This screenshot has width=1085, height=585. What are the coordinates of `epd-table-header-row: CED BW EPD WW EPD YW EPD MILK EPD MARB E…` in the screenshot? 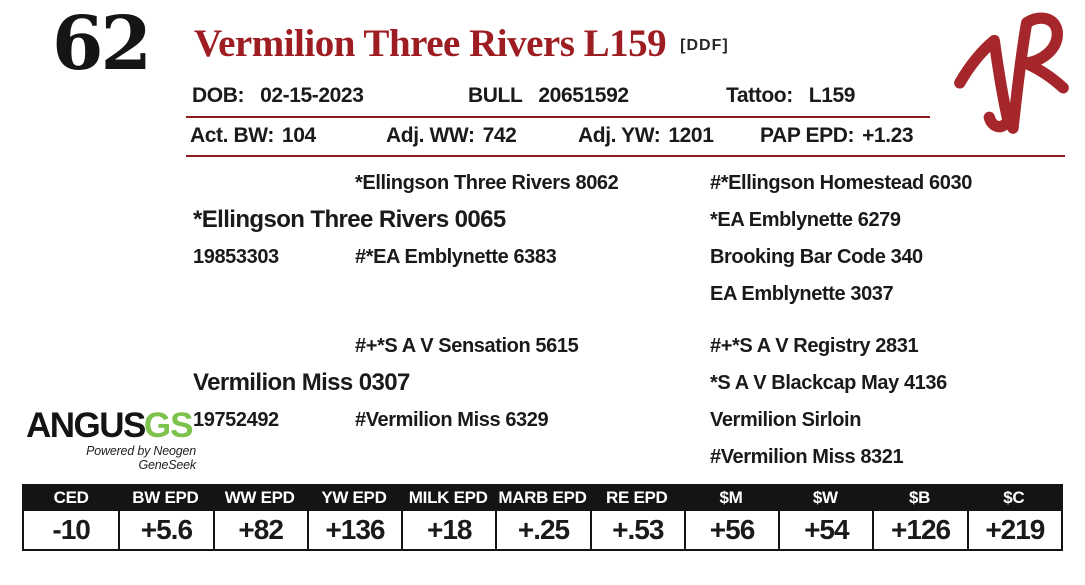 It's located at (542, 497).